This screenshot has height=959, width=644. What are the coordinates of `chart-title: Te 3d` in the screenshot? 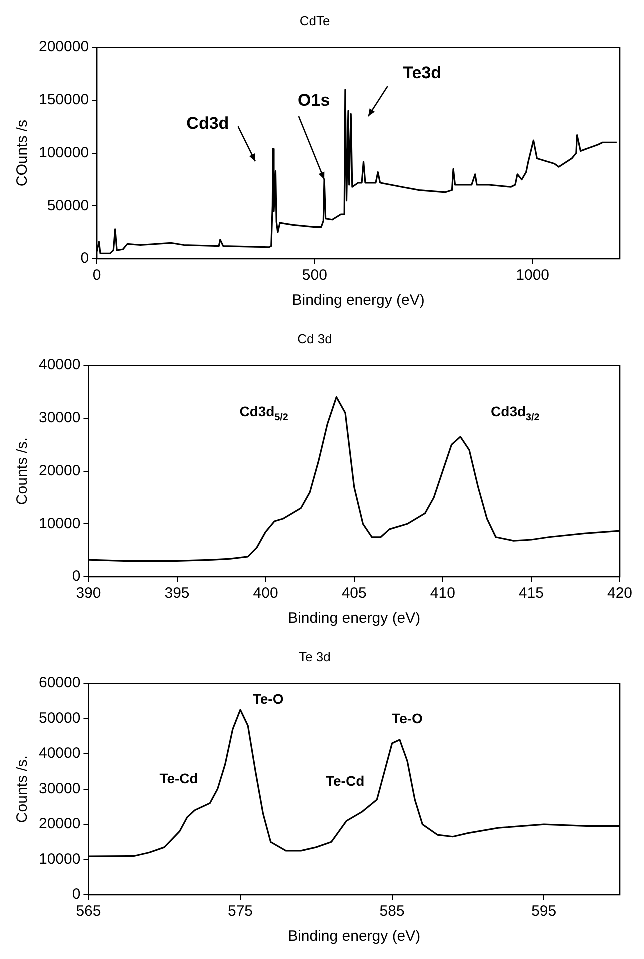 It's located at (315, 656).